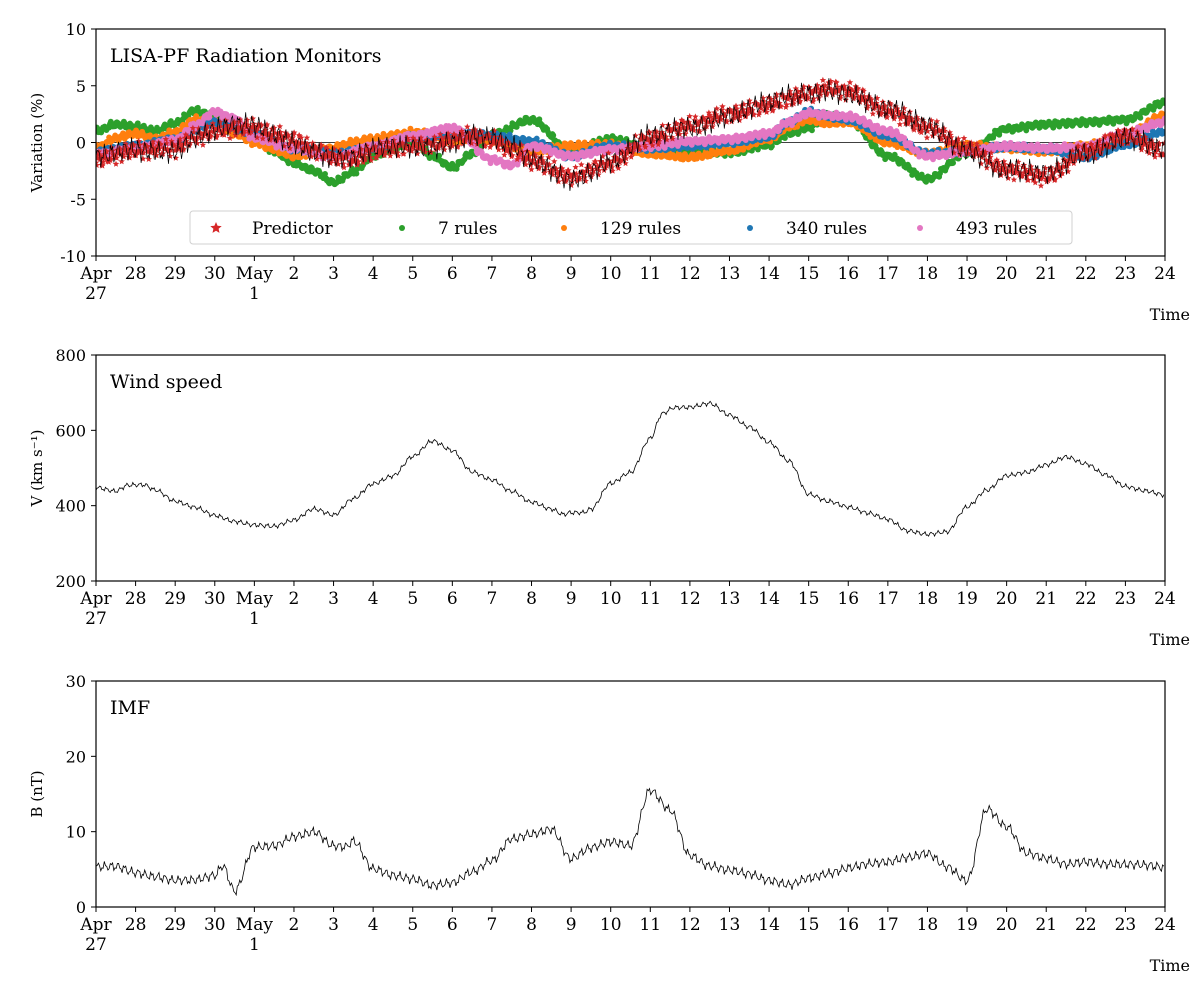 This screenshot has width=1200, height=1000. What do you see at coordinates (630, 133) in the screenshot?
I see `plot-area` at bounding box center [630, 133].